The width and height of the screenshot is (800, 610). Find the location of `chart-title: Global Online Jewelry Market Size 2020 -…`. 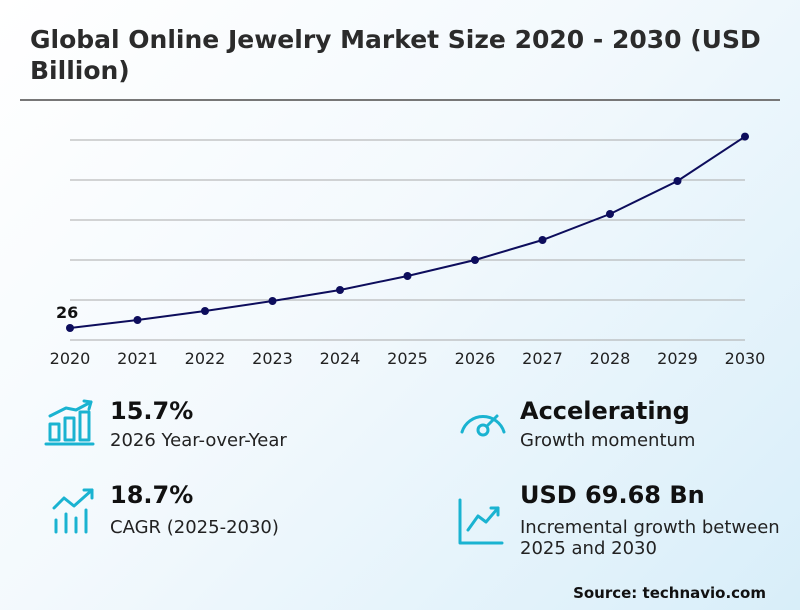

chart-title: Global Online Jewelry Market Size 2020 -… is located at coordinates (395, 55).